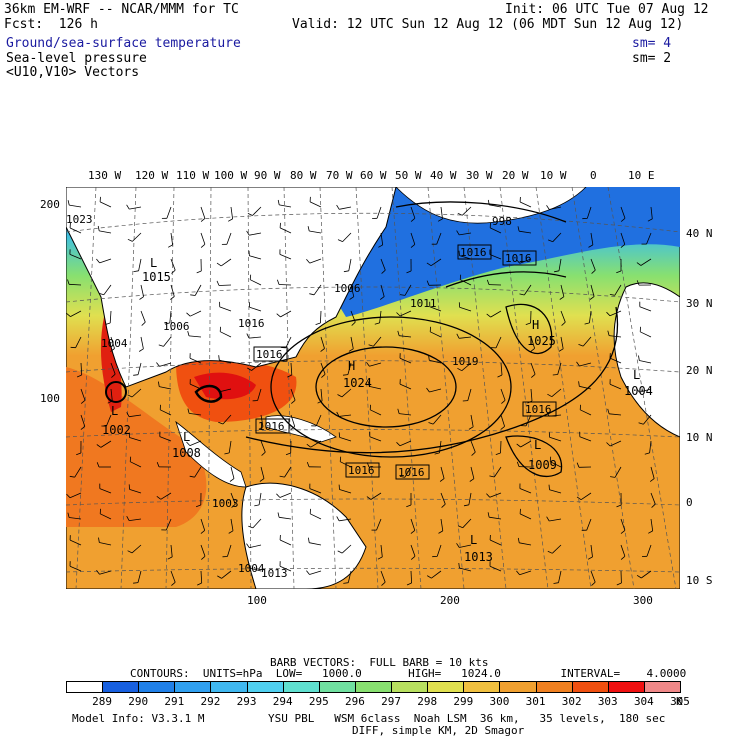 The height and width of the screenshot is (740, 740). Describe the element at coordinates (274, 573) in the screenshot. I see `contour-label: 1013` at that location.